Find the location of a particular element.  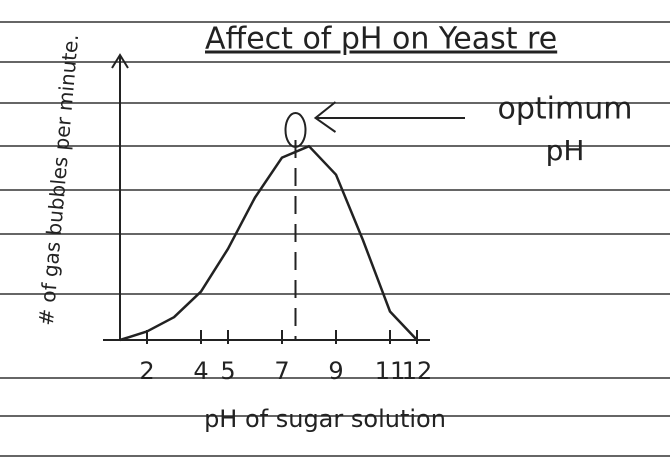

x-tick-label: 2 is located at coordinates (146, 371).